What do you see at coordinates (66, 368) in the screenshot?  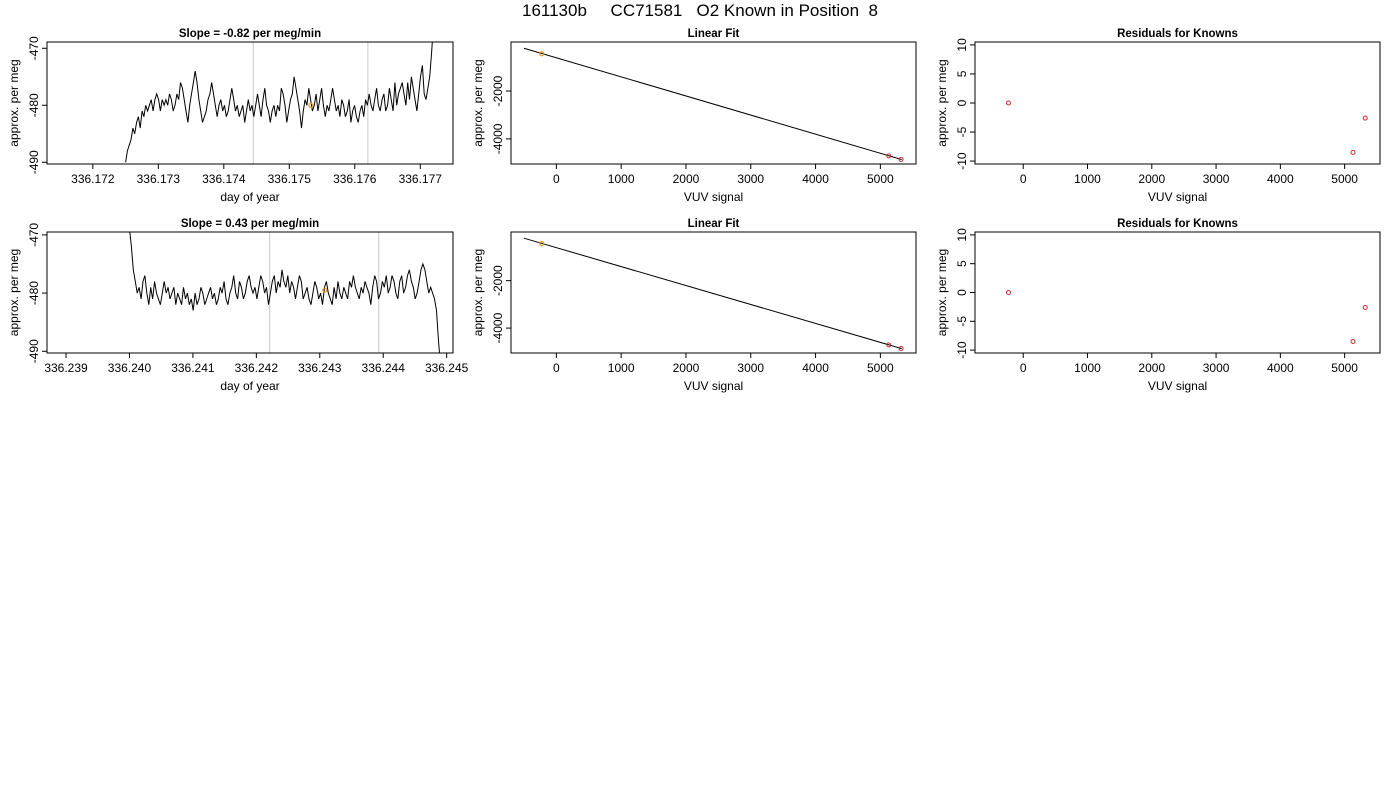 I see `x-tick-label: 336.239` at bounding box center [66, 368].